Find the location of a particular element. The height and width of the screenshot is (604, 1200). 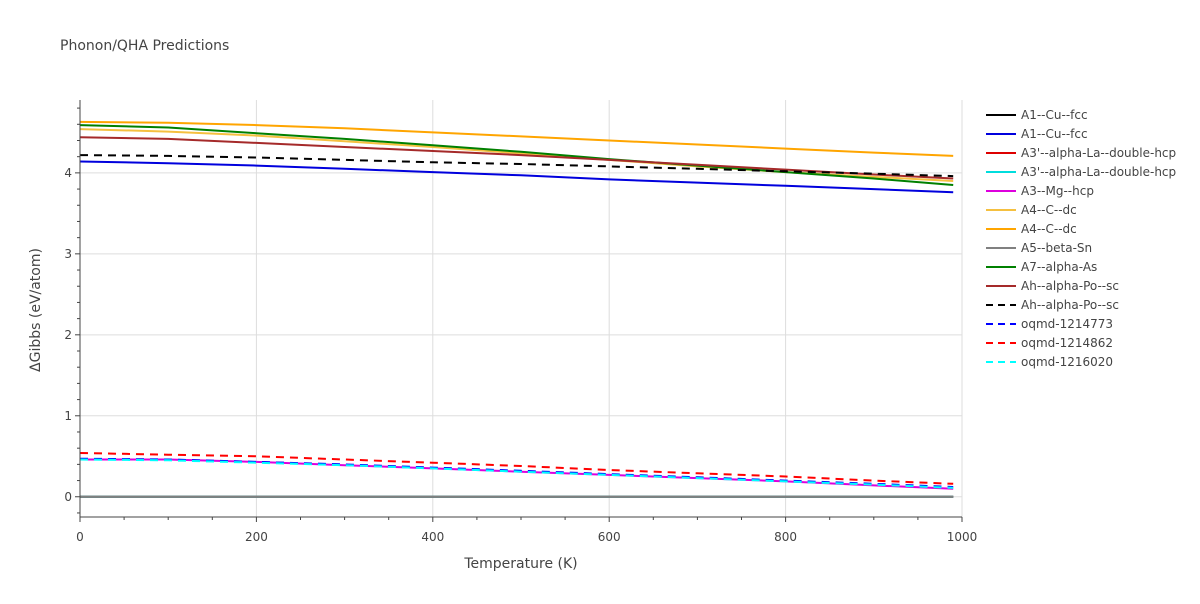

chart-title: Phonon/QHA Predictions is located at coordinates (144, 46).